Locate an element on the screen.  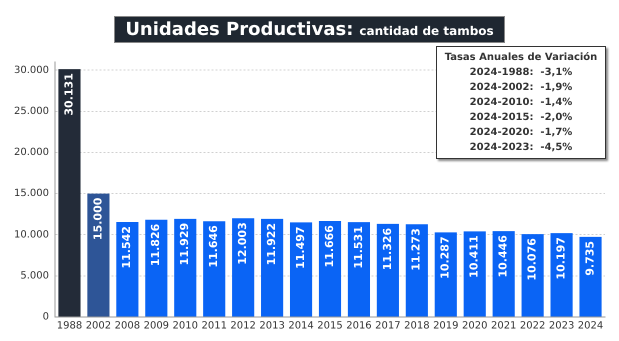
x-tick-label: 2015 is located at coordinates (330, 326).